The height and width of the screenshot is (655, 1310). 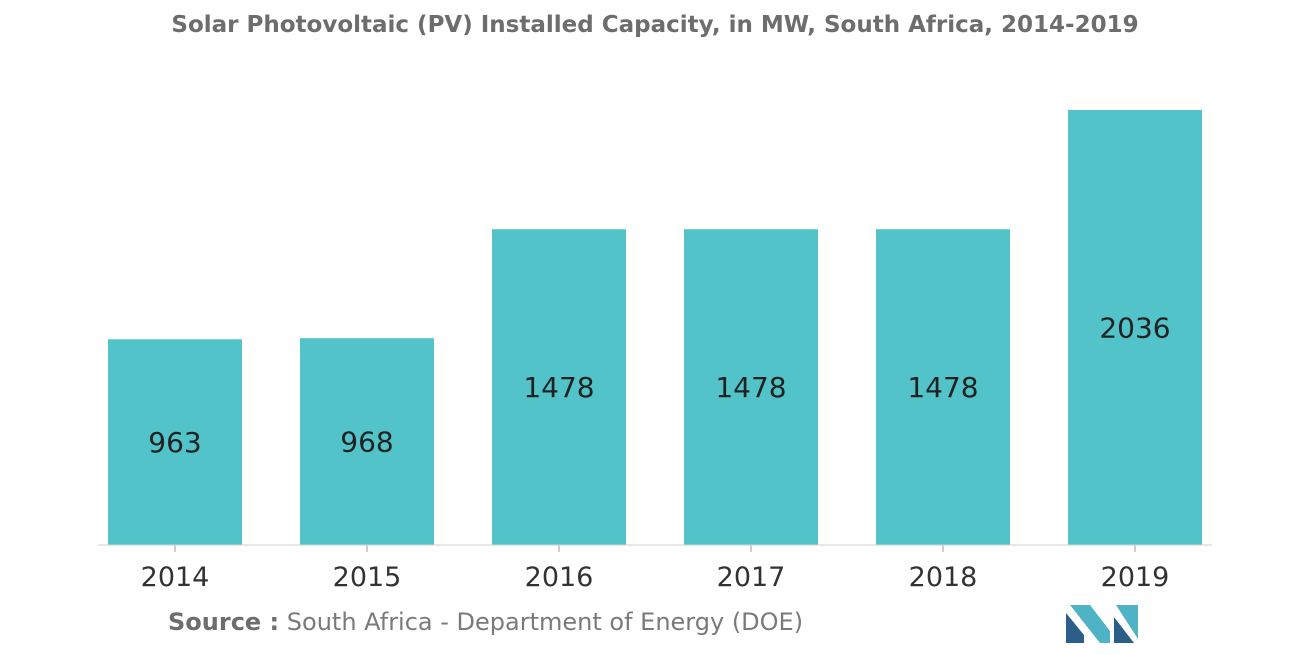 What do you see at coordinates (1075, 628) in the screenshot?
I see `logo-left-shape` at bounding box center [1075, 628].